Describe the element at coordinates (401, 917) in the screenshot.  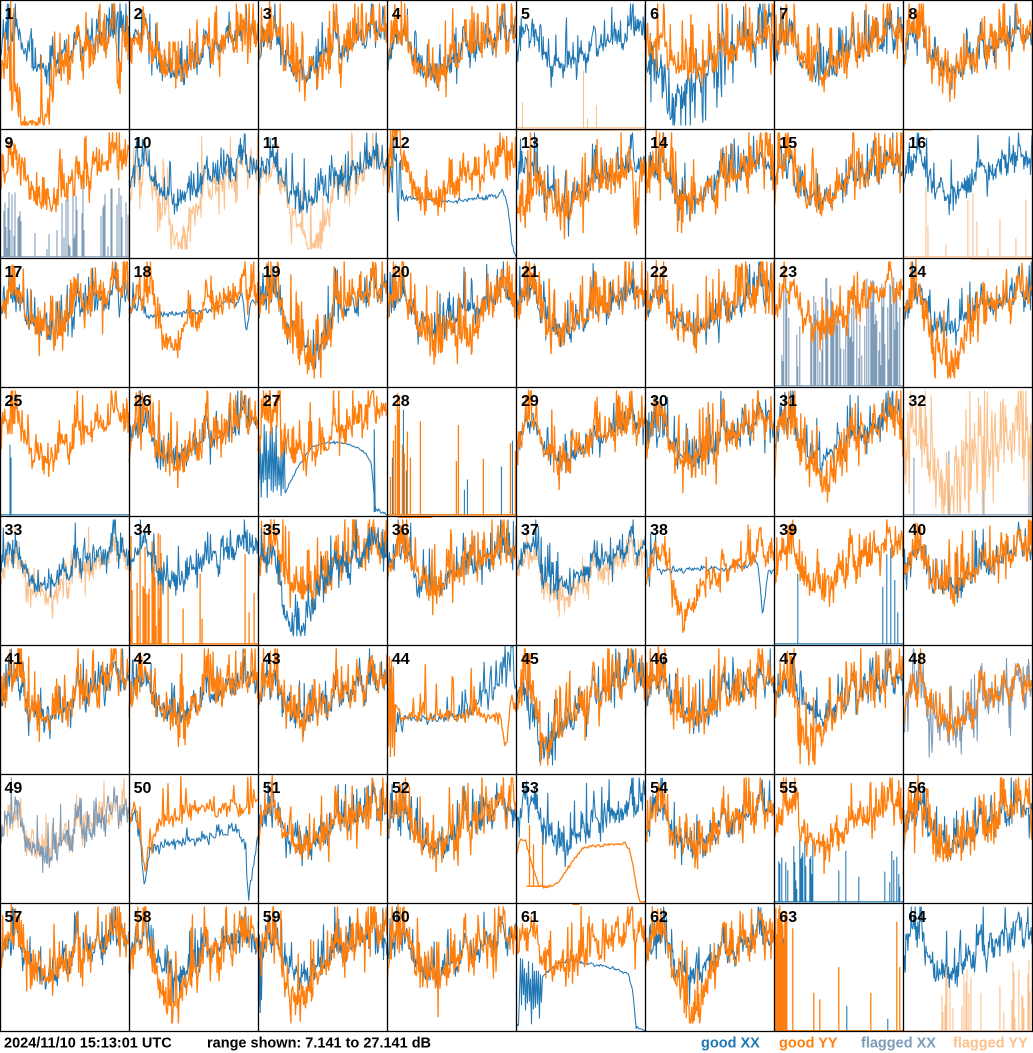
I see `svg-text: 60` at that location.